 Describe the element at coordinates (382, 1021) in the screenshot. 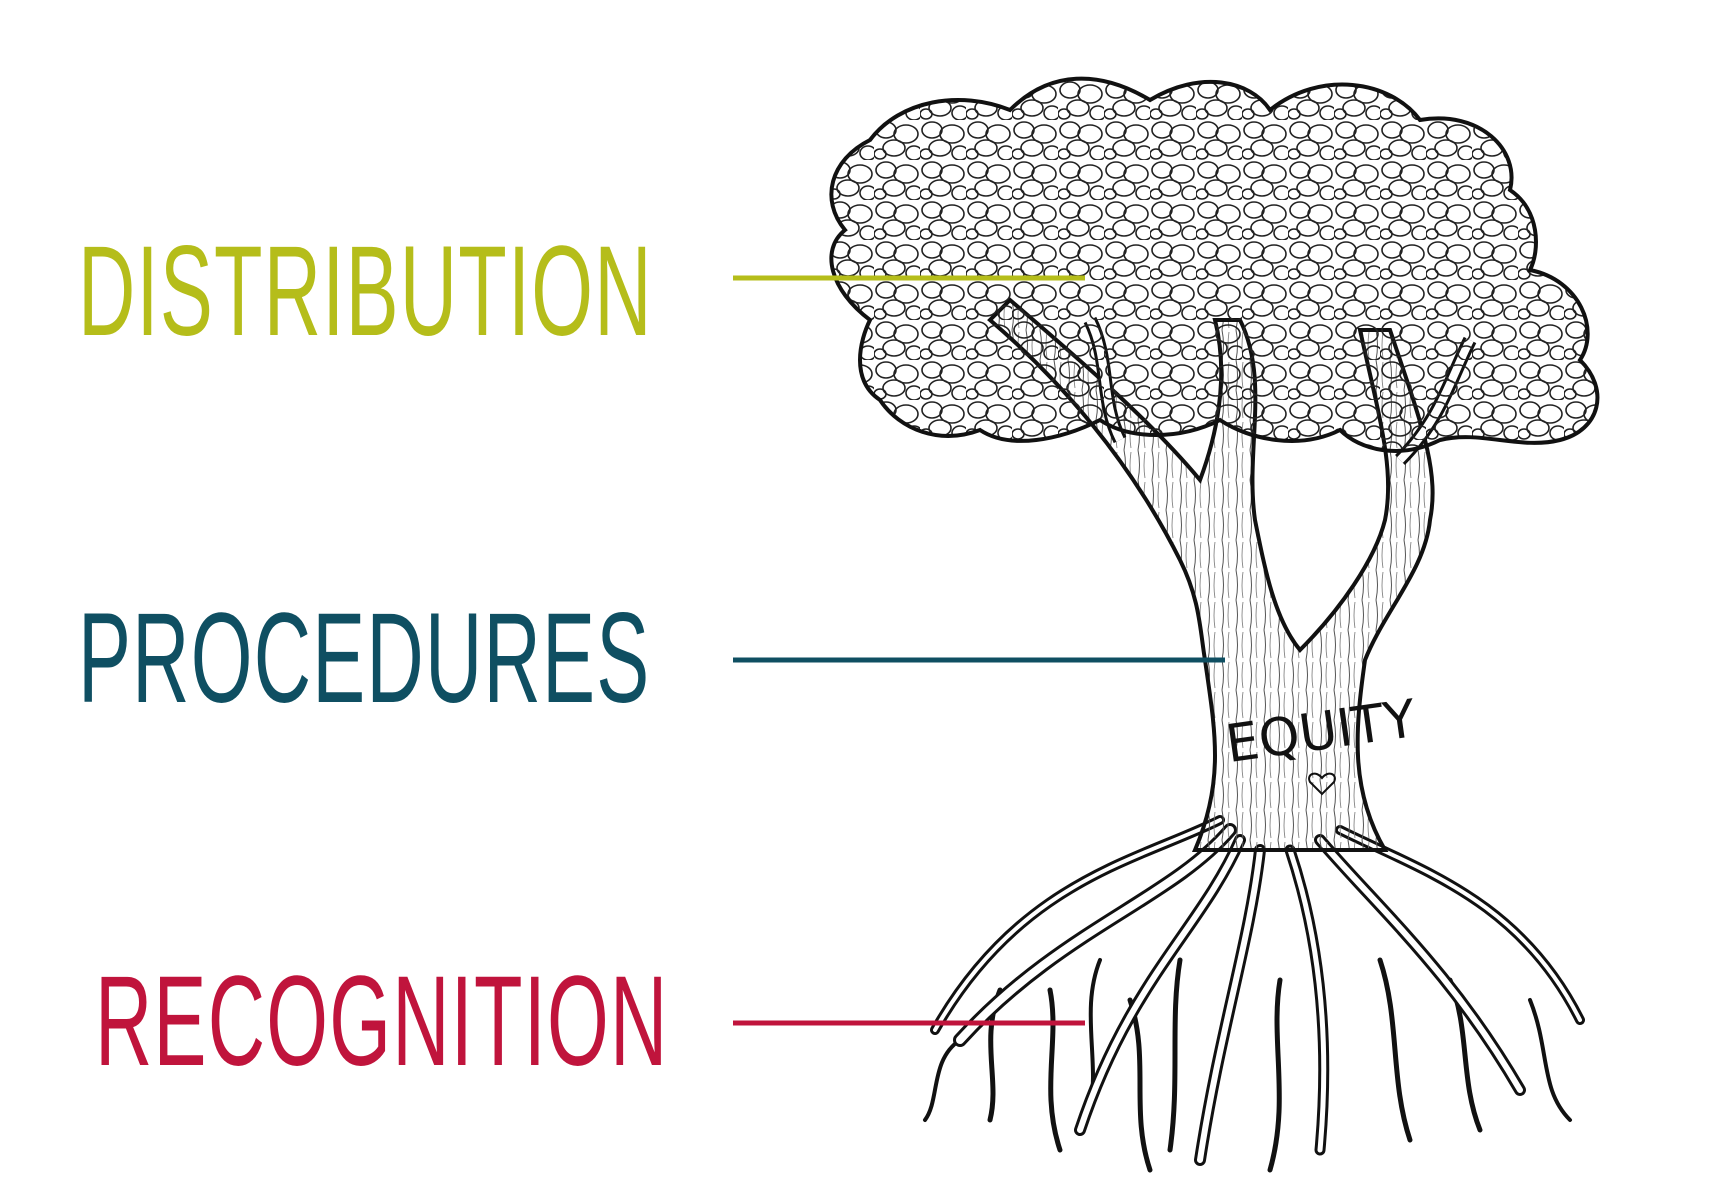

I see `label-recognition: RECOGNITION` at that location.